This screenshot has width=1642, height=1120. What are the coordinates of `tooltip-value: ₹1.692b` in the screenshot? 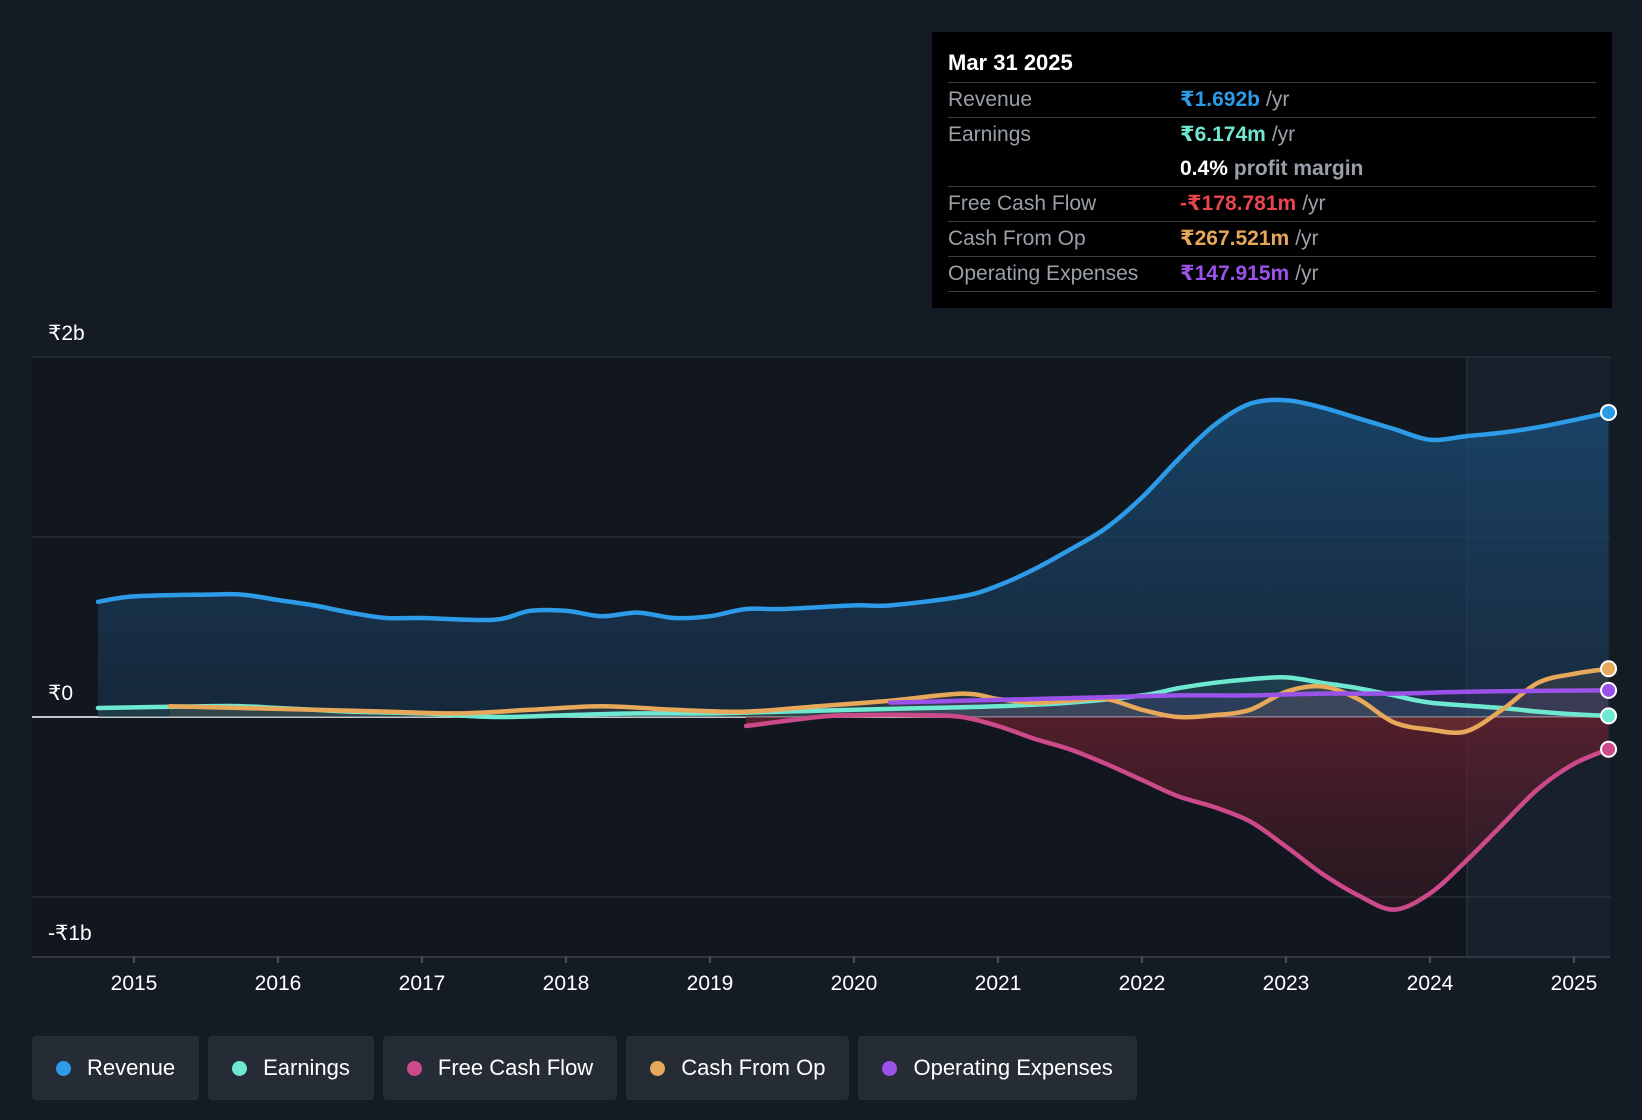 It's located at (1220, 99).